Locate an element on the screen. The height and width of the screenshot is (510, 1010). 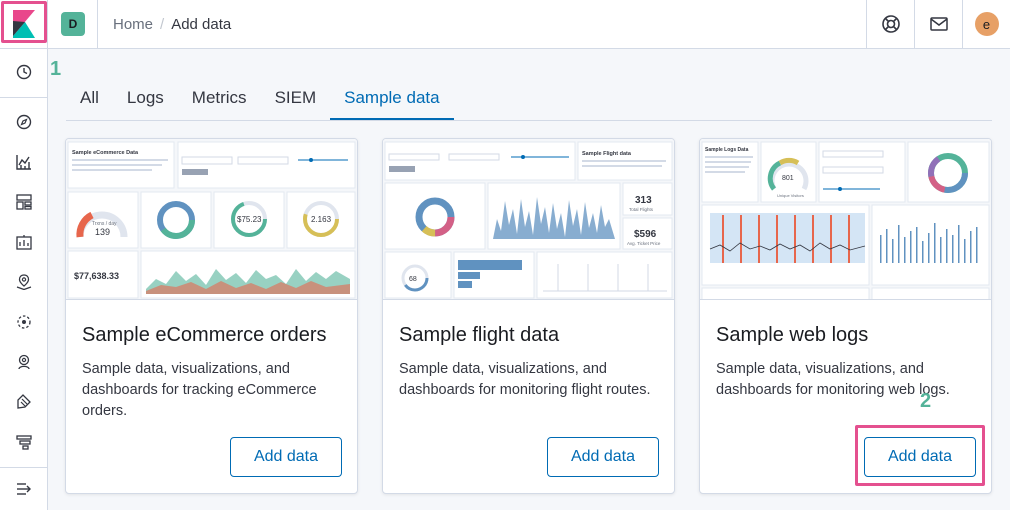
help-icon is located at coordinates (890, 24).